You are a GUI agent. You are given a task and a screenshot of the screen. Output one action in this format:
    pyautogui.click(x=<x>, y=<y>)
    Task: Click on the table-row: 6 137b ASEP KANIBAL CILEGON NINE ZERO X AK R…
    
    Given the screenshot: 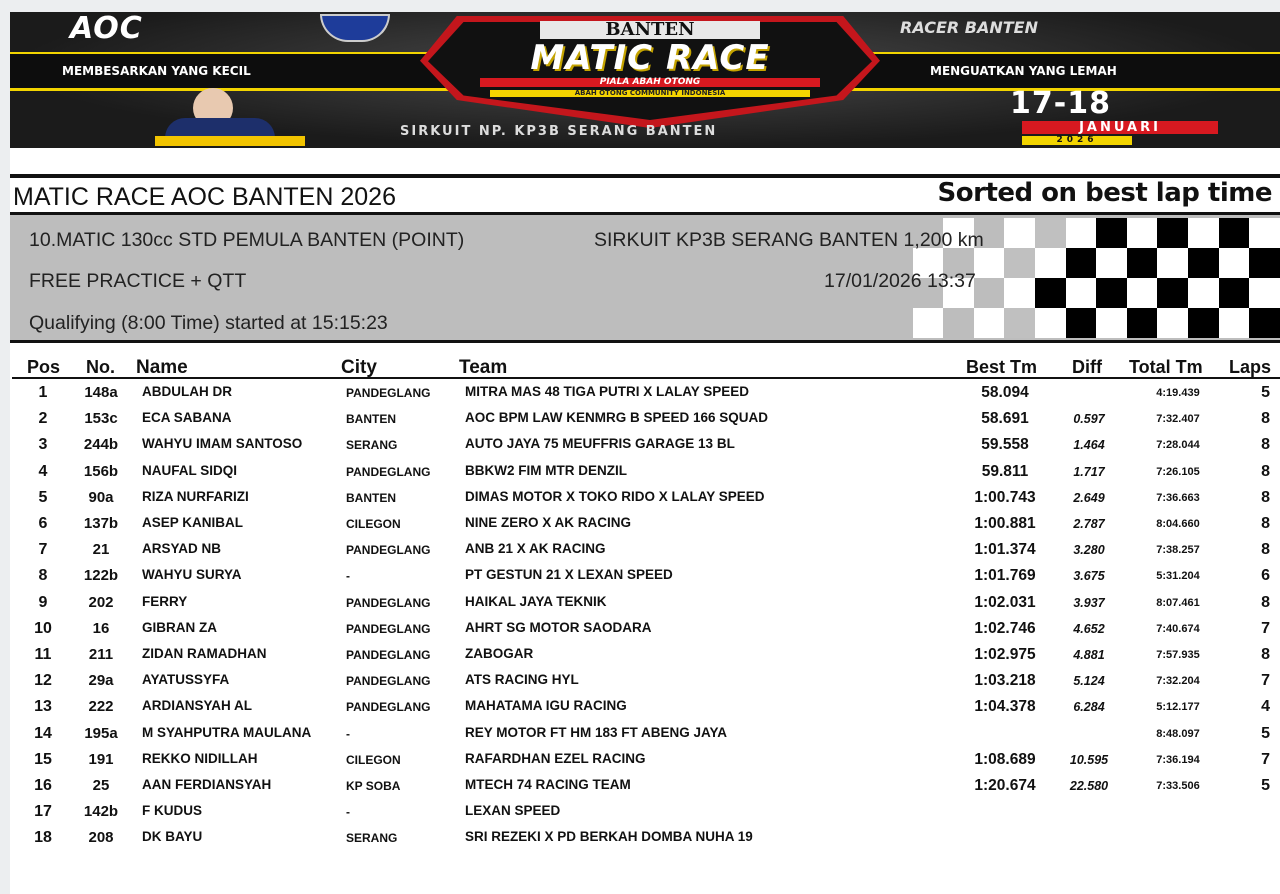 What is the action you would take?
    pyautogui.click(x=640, y=528)
    